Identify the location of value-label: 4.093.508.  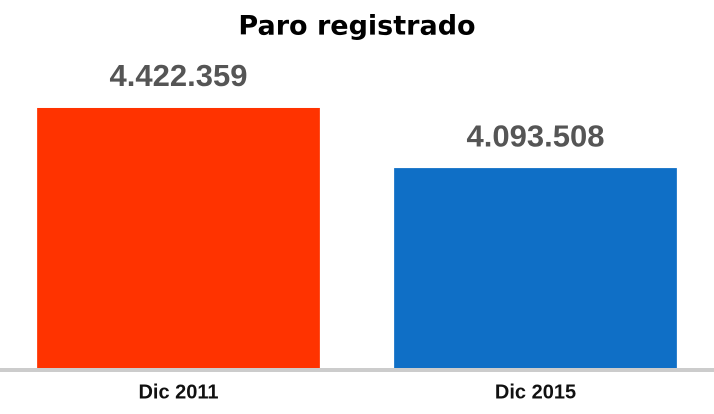
(536, 135).